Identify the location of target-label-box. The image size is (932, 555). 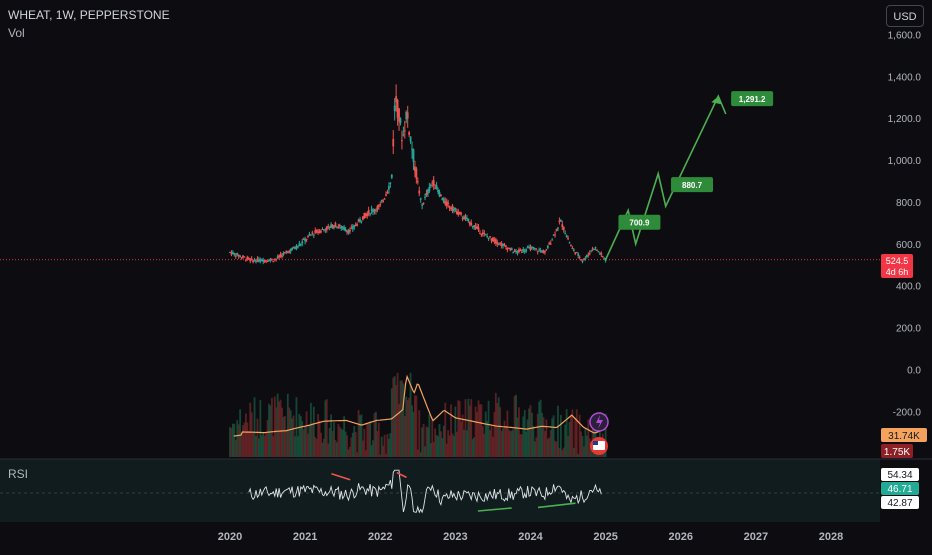
(692, 185).